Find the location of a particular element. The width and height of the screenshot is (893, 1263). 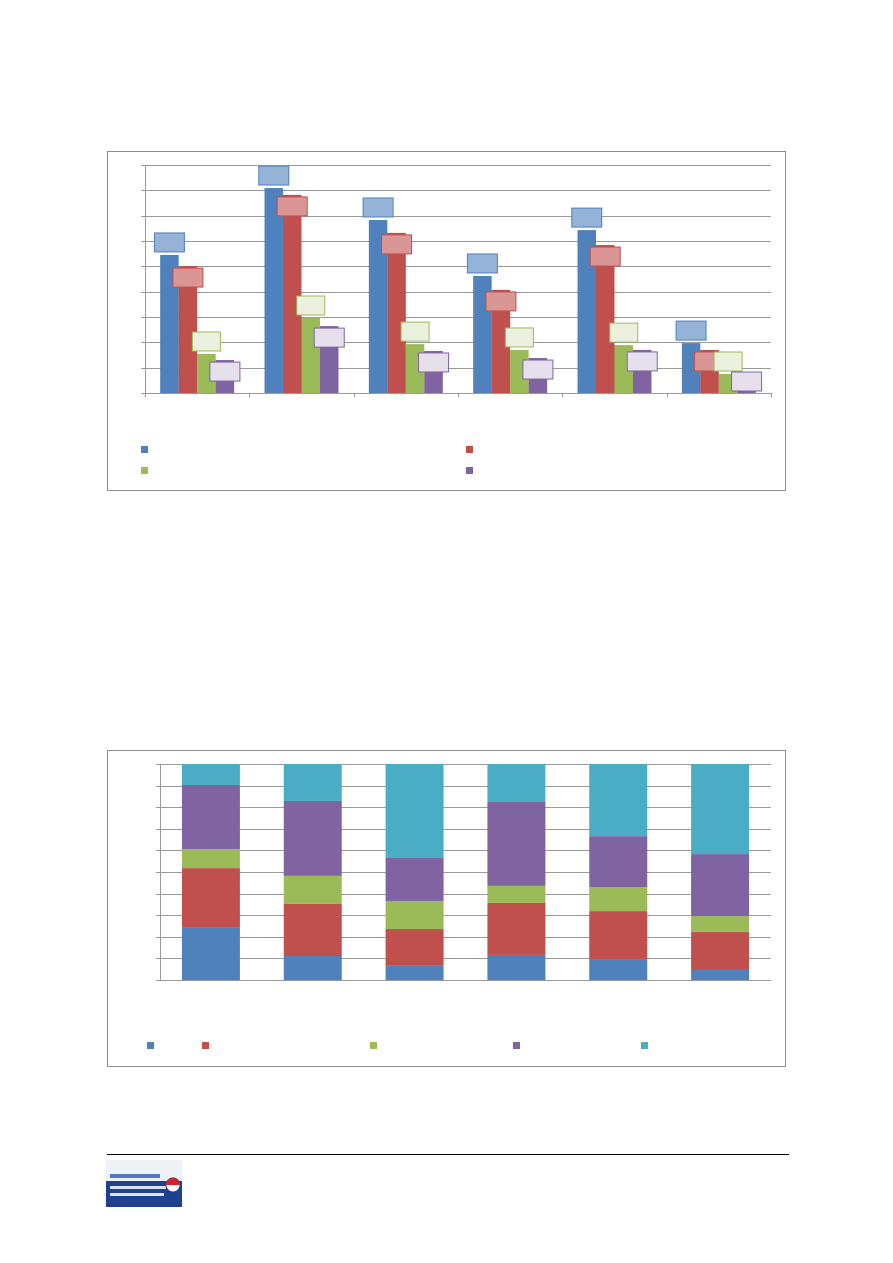

footer-divider is located at coordinates (448, 1154).